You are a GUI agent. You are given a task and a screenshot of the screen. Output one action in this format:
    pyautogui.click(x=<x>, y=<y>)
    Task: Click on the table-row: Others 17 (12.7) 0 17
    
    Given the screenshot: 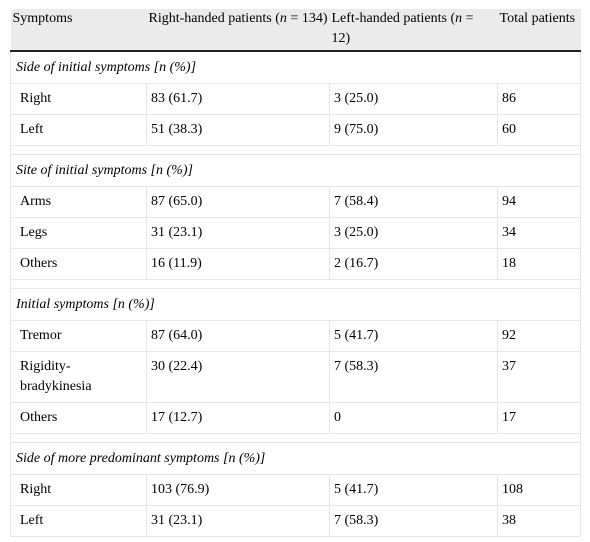 What is the action you would take?
    pyautogui.click(x=295, y=418)
    